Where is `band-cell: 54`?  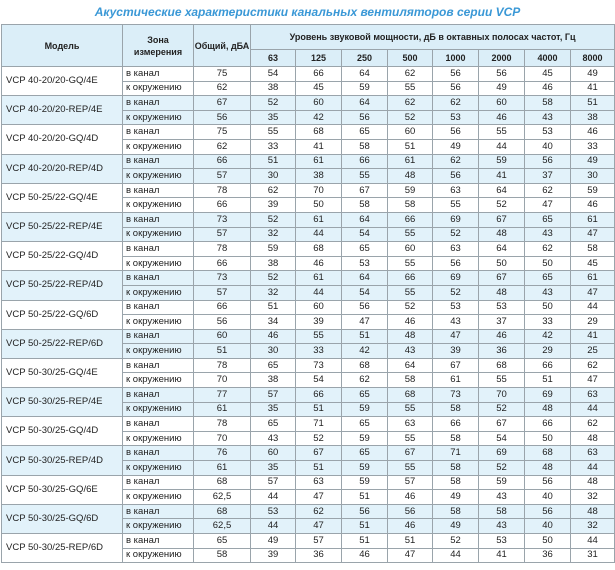
band-cell: 54 is located at coordinates (364, 292).